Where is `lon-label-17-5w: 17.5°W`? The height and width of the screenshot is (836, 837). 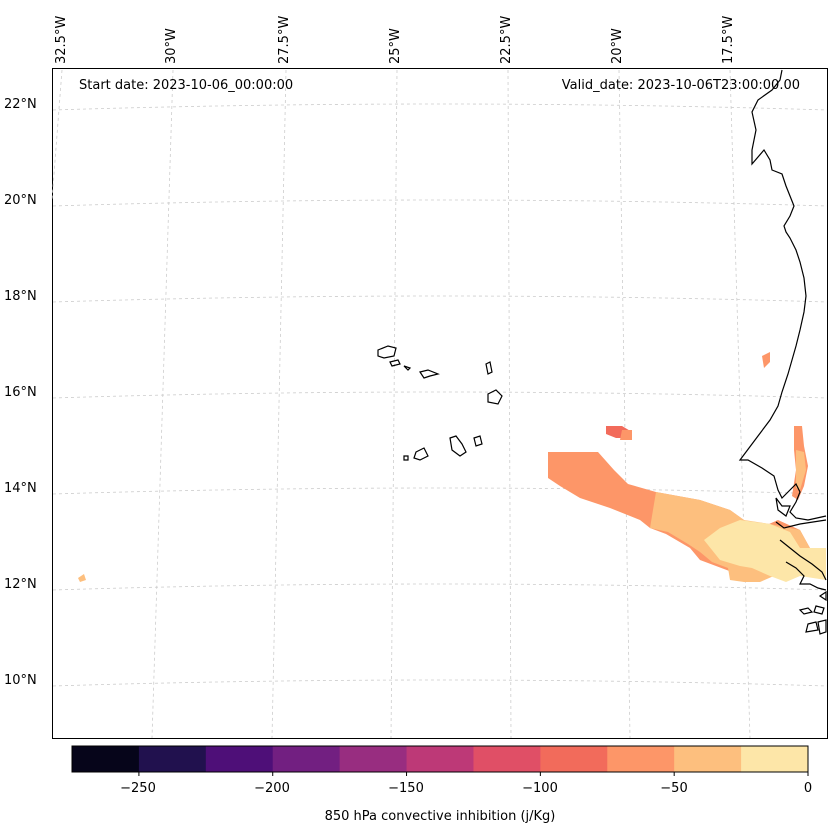
lon-label-17-5w: 17.5°W is located at coordinates (728, 39).